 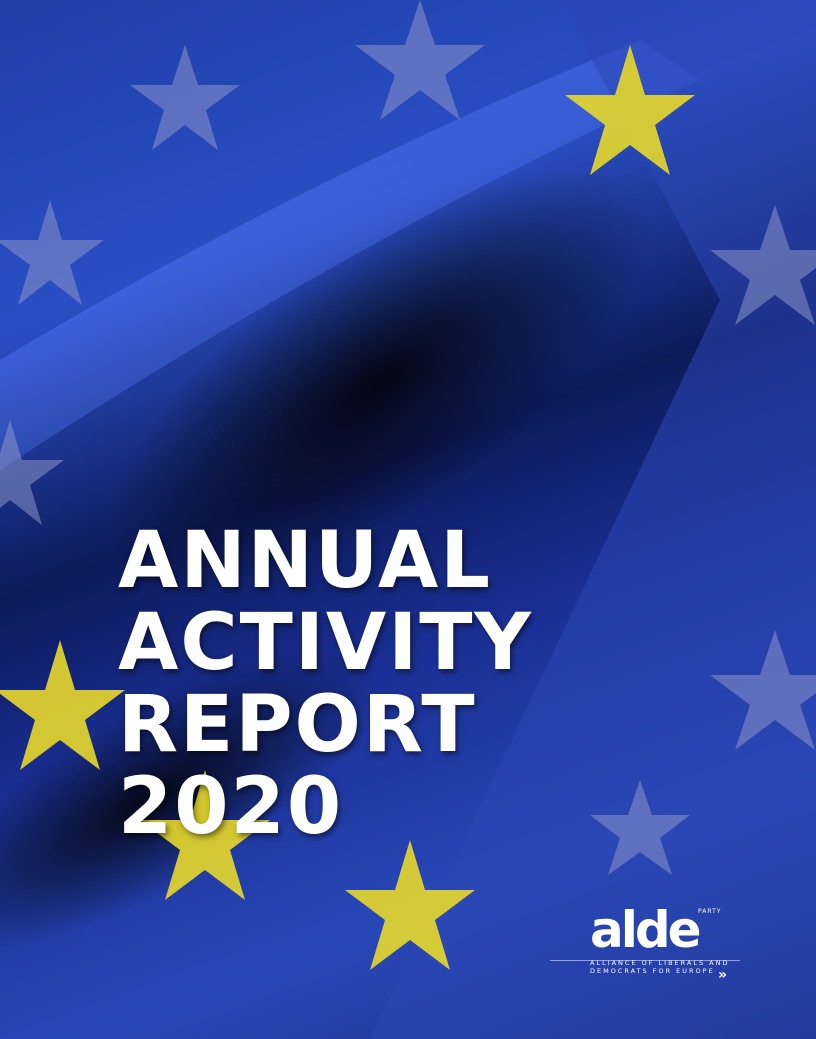 I want to click on logo-divider, so click(x=645, y=960).